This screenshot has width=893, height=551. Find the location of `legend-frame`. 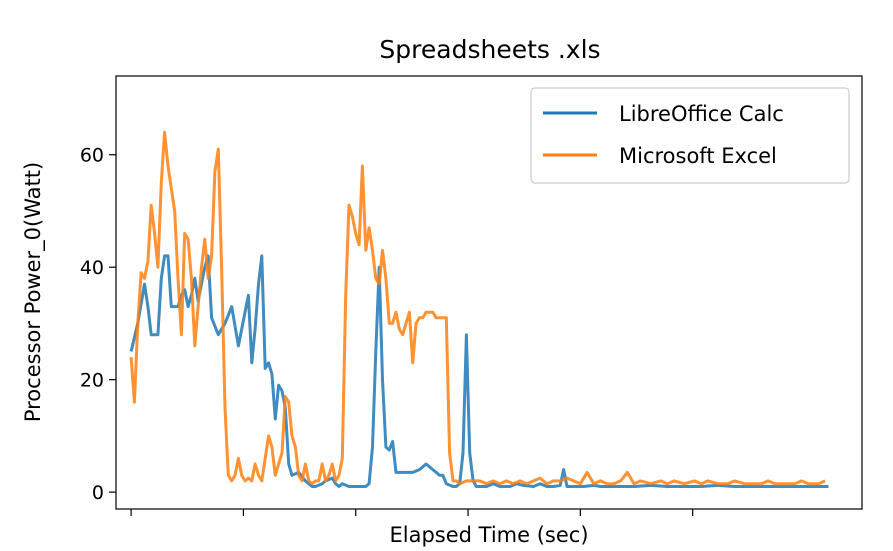

legend-frame is located at coordinates (690, 135).